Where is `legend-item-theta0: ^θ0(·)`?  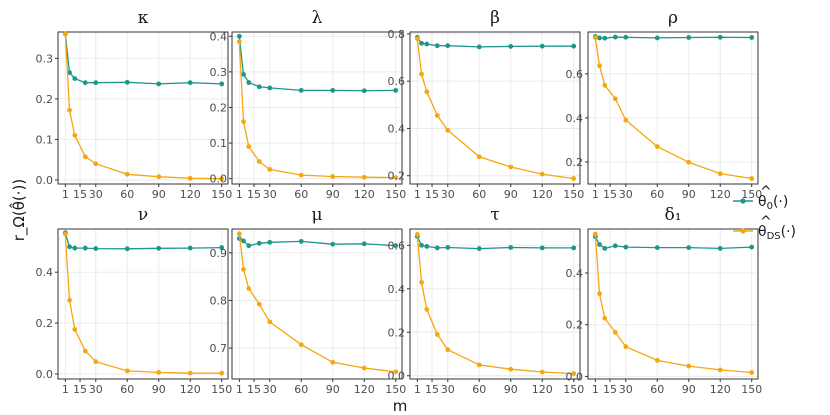
legend-item-theta0: ^θ0(·) is located at coordinates (760, 198).